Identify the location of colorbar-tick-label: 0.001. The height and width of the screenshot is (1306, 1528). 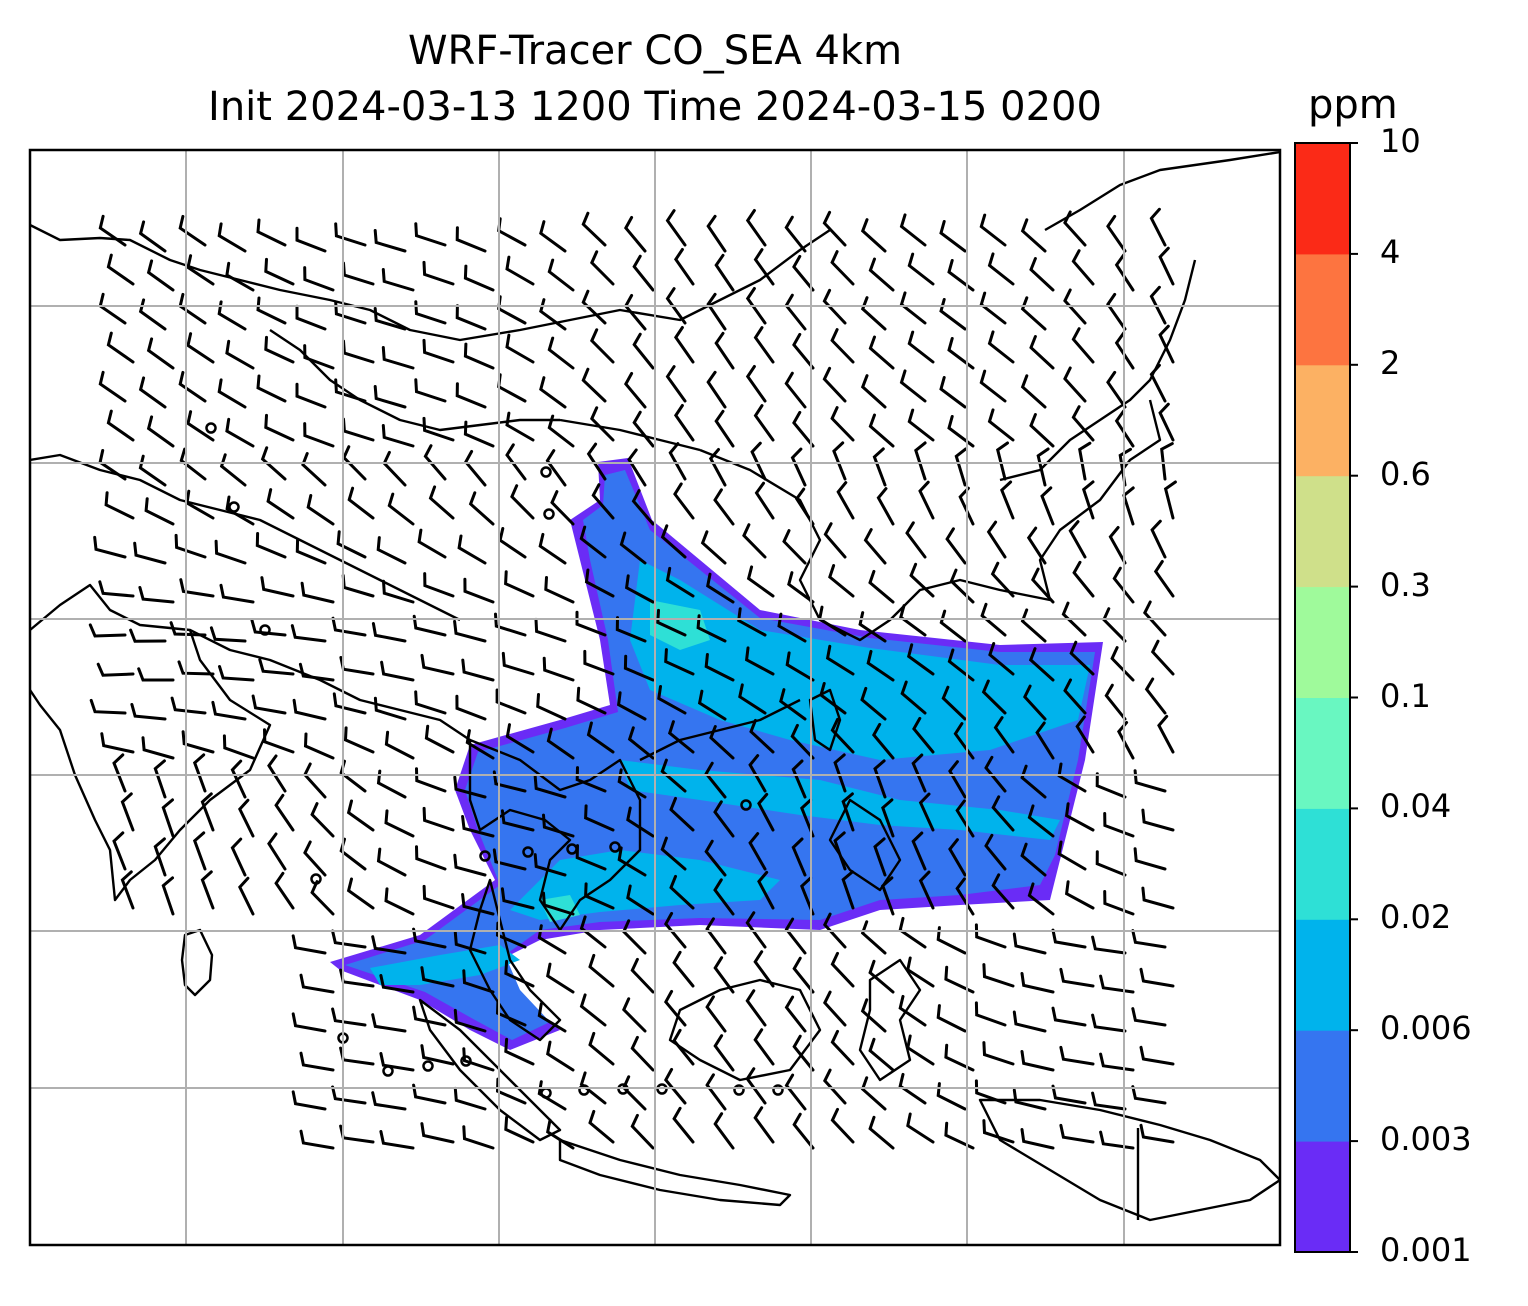
(1426, 1250).